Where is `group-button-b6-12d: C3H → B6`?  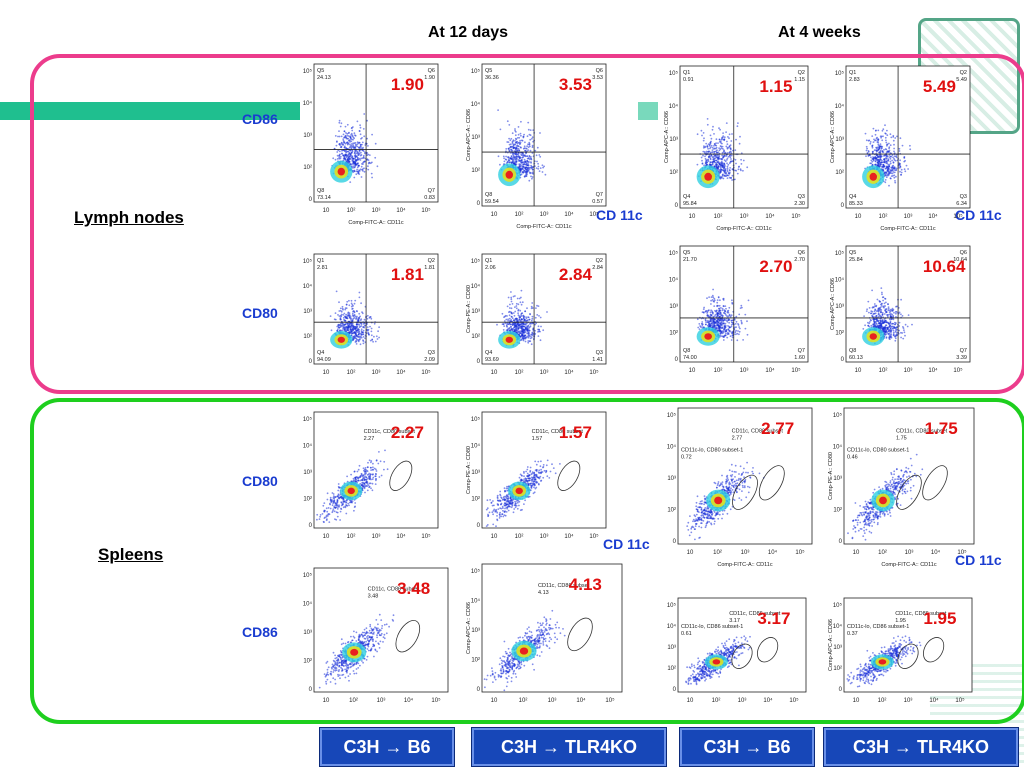 group-button-b6-12d: C3H → B6 is located at coordinates (387, 747).